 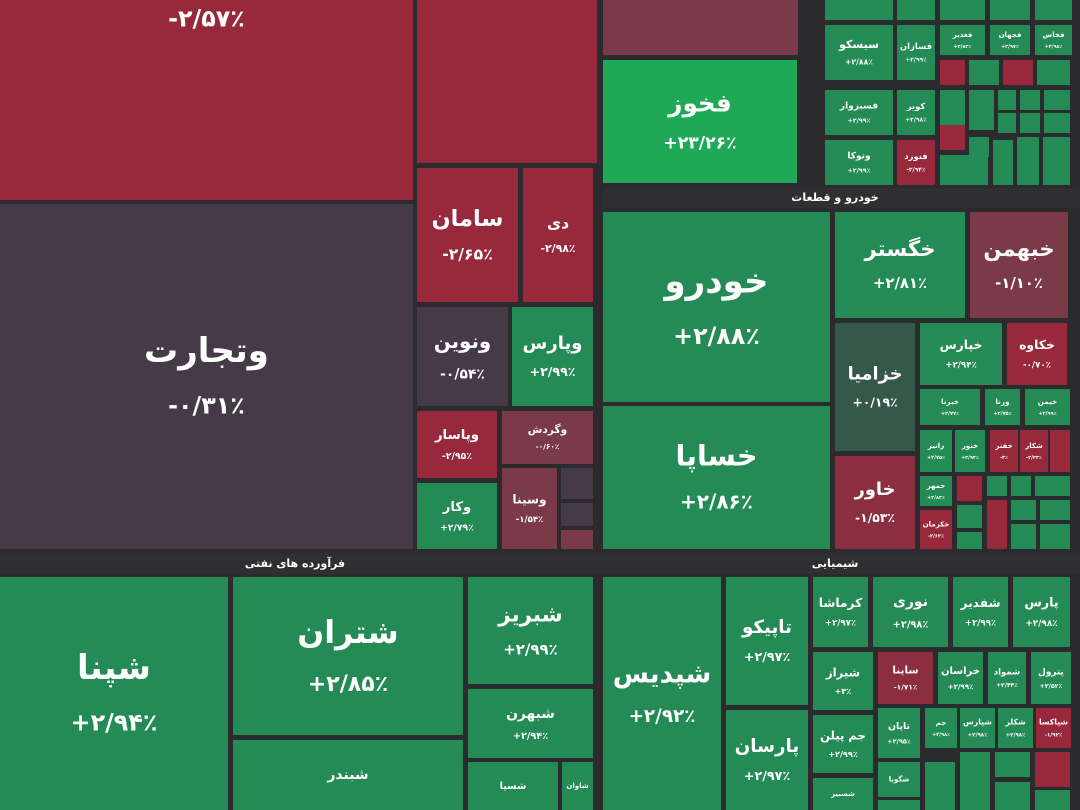 What do you see at coordinates (858, 107) in the screenshot?
I see `tile-name: فسبزوار` at bounding box center [858, 107].